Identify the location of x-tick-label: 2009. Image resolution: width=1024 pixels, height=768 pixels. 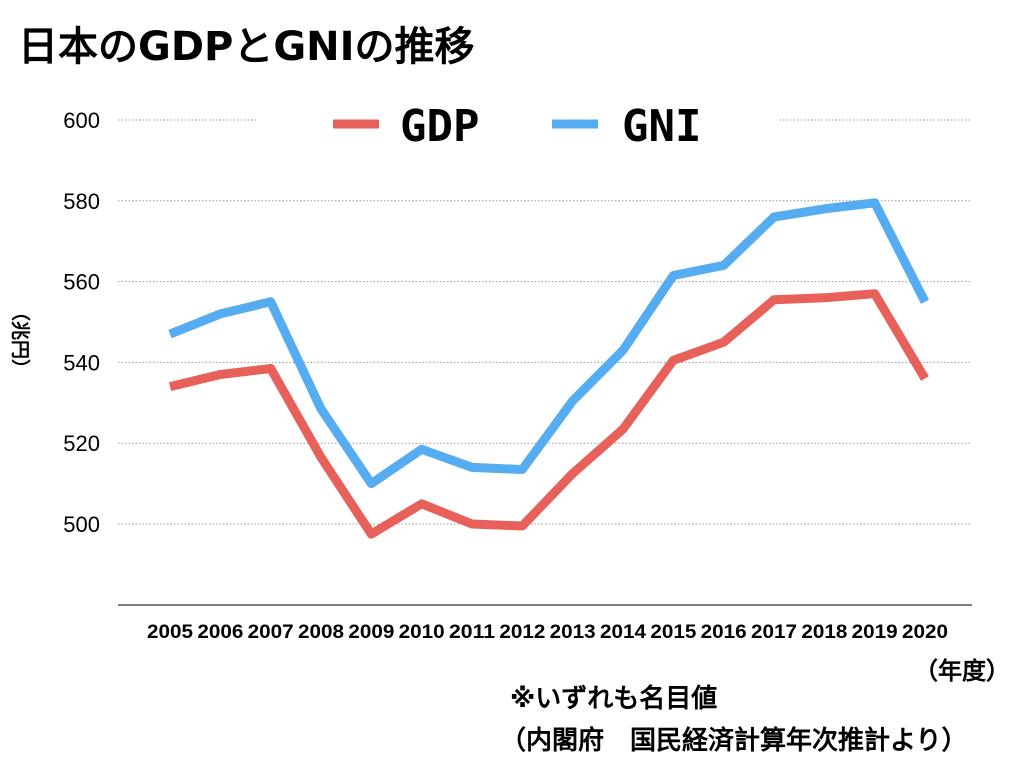
(371, 632).